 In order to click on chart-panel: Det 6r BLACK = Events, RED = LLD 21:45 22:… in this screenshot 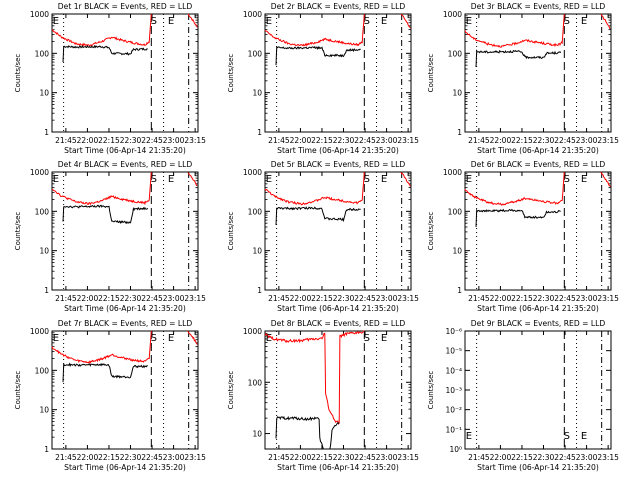, I will do `click(523, 236)`.